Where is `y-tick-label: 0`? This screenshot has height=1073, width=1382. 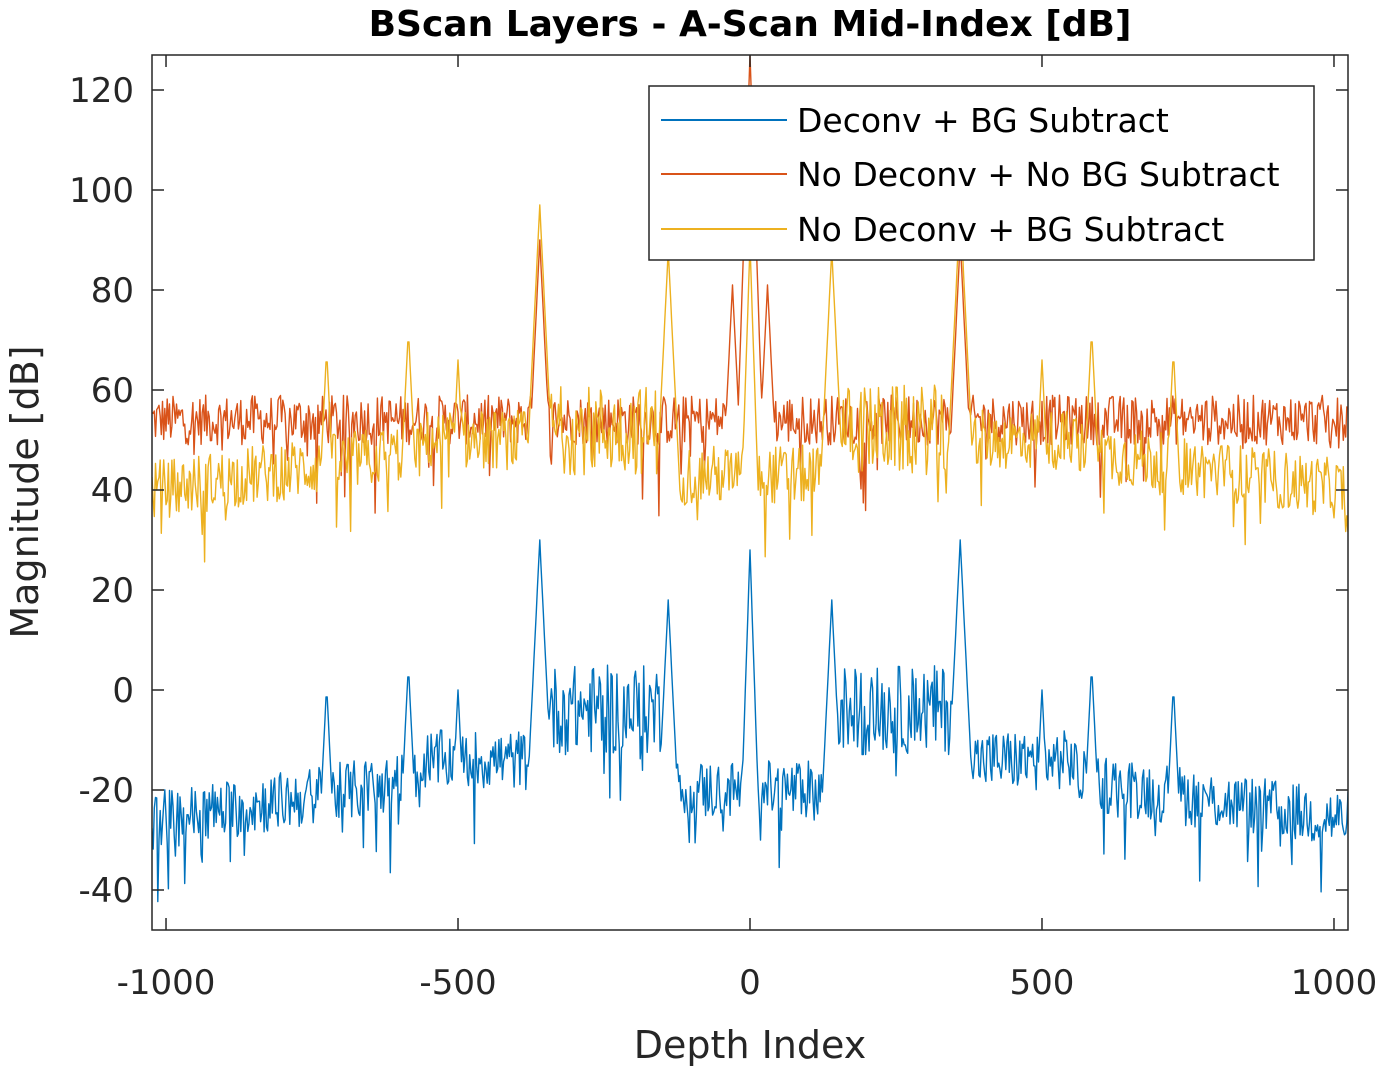
y-tick-label: 0 is located at coordinates (123, 691).